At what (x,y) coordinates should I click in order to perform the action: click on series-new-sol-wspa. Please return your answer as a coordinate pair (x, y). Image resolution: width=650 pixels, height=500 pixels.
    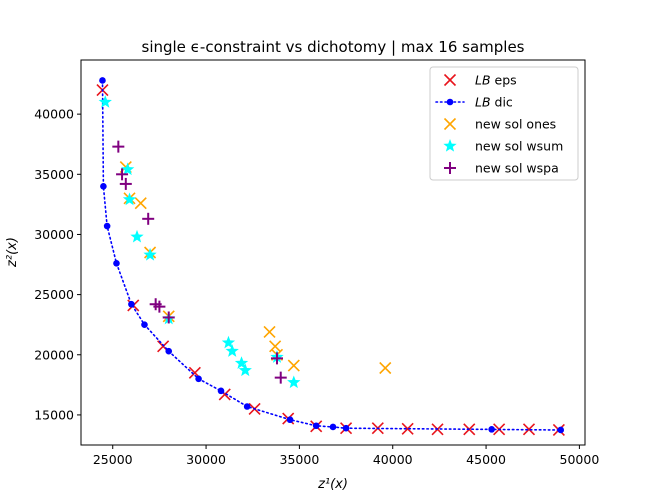
    Looking at the image, I should click on (199, 262).